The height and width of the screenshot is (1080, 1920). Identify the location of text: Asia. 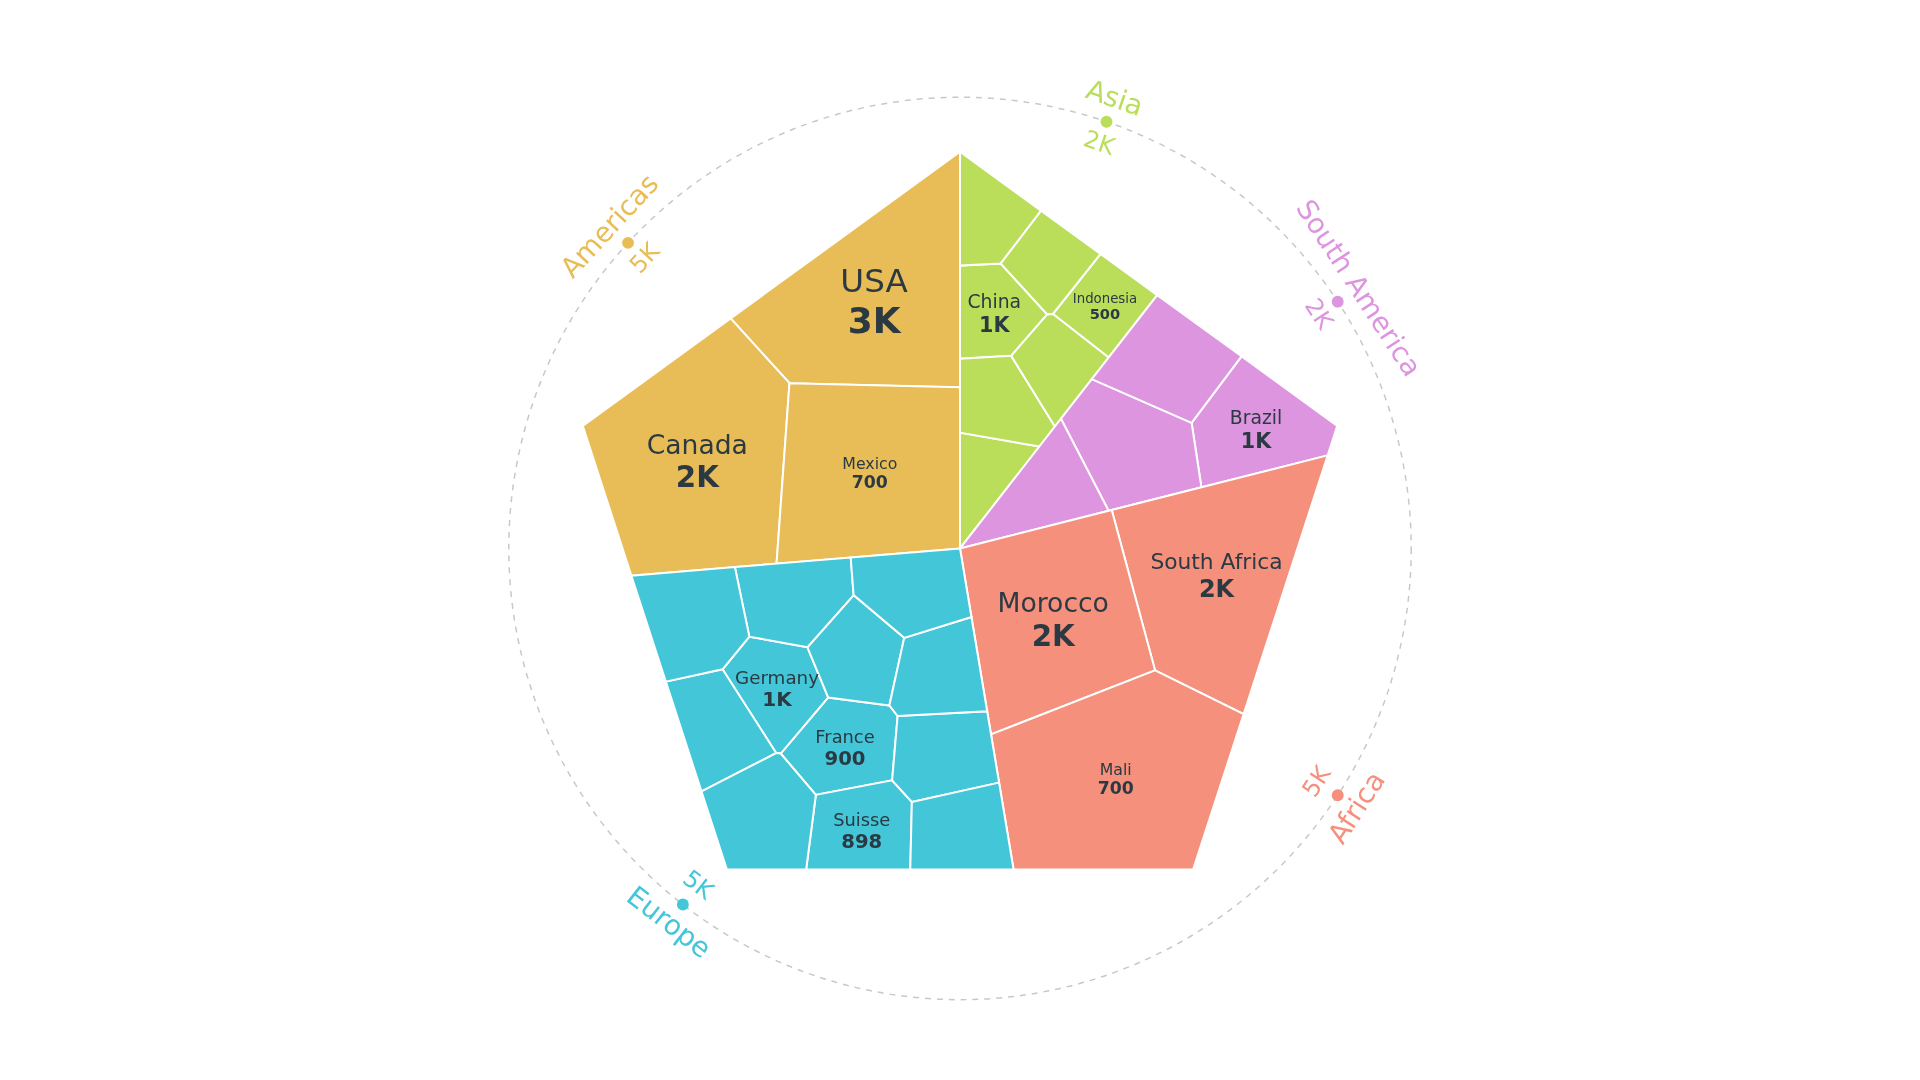
(1114, 97).